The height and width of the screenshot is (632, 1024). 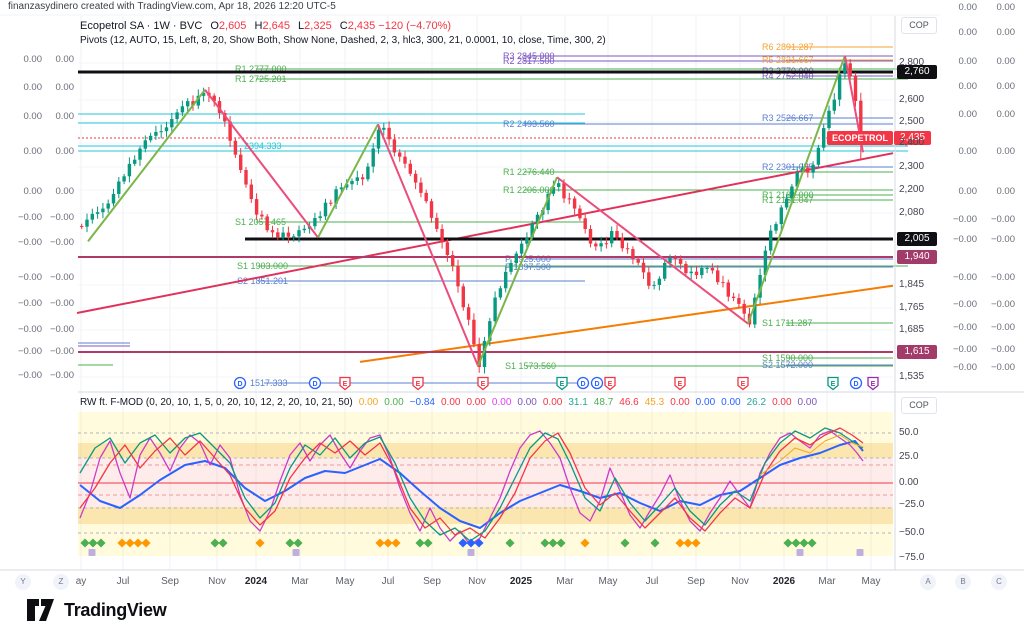 What do you see at coordinates (912, 307) in the screenshot?
I see `price-tick: 1,765` at bounding box center [912, 307].